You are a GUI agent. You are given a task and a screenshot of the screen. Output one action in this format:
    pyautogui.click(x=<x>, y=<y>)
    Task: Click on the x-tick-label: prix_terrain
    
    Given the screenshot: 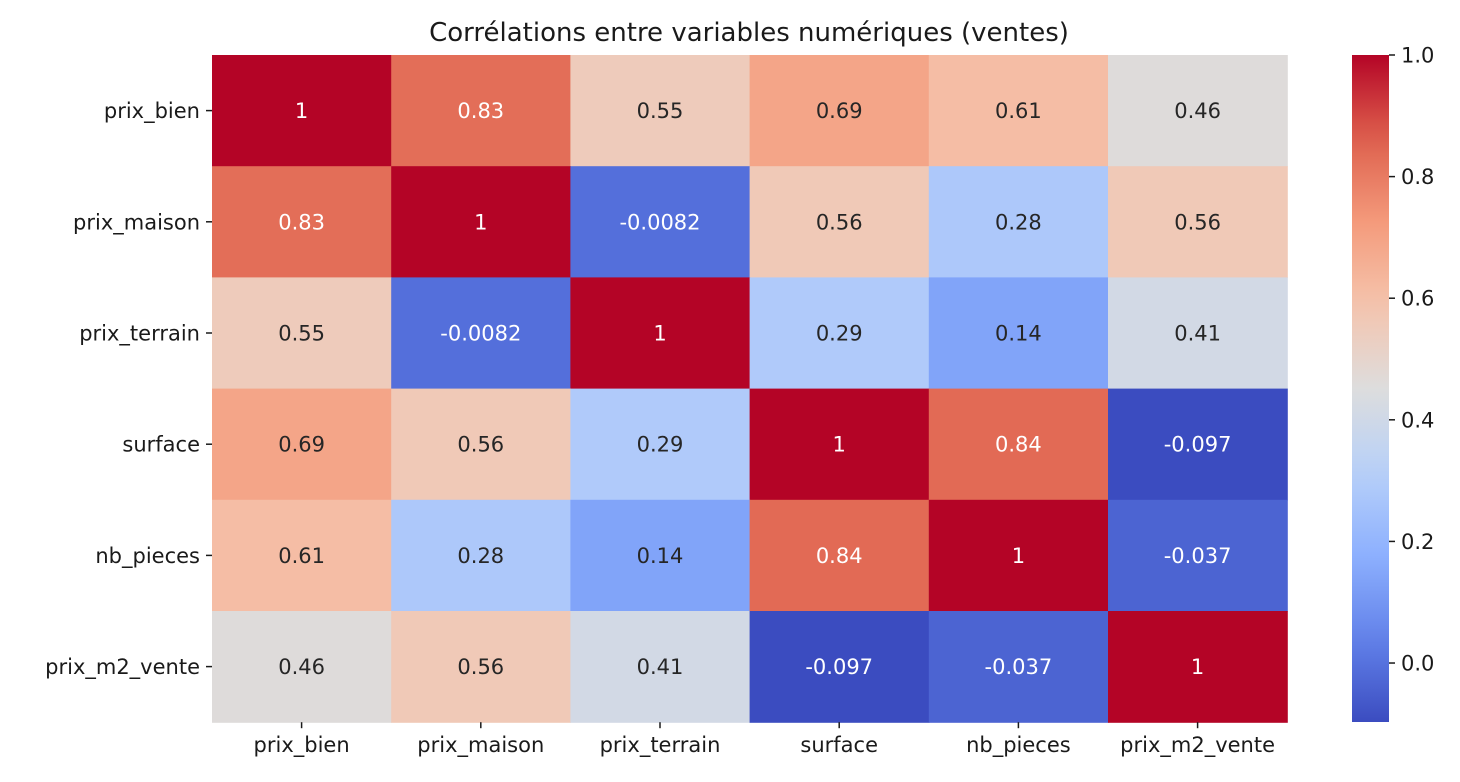 What is the action you would take?
    pyautogui.click(x=660, y=745)
    